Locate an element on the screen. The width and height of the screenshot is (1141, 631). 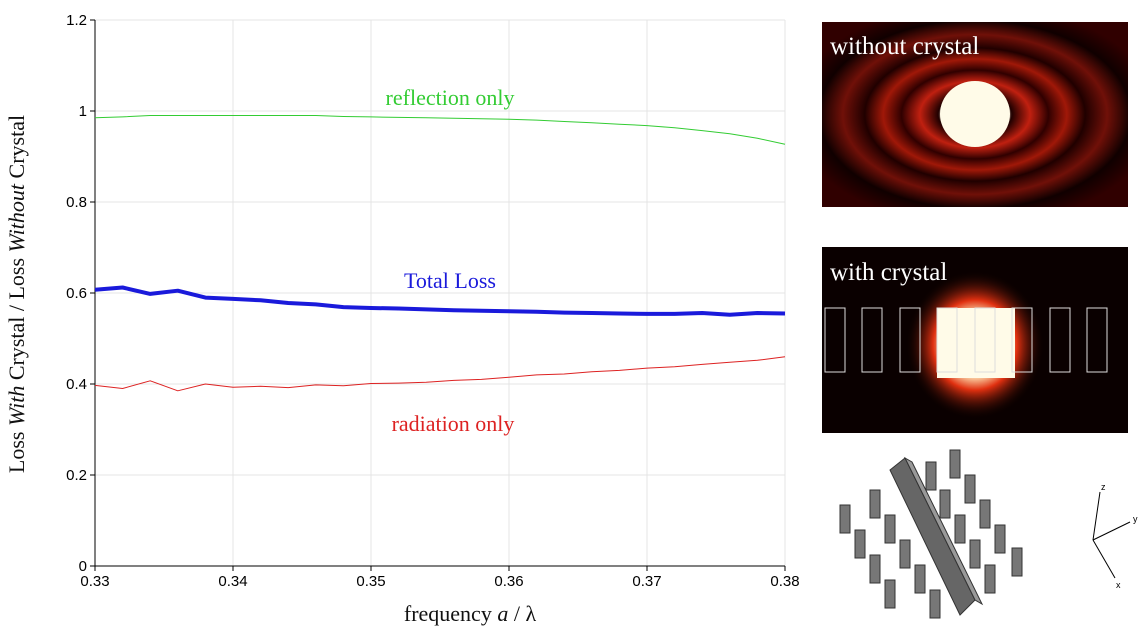
y-tick-label: 1.2 is located at coordinates (76, 20).